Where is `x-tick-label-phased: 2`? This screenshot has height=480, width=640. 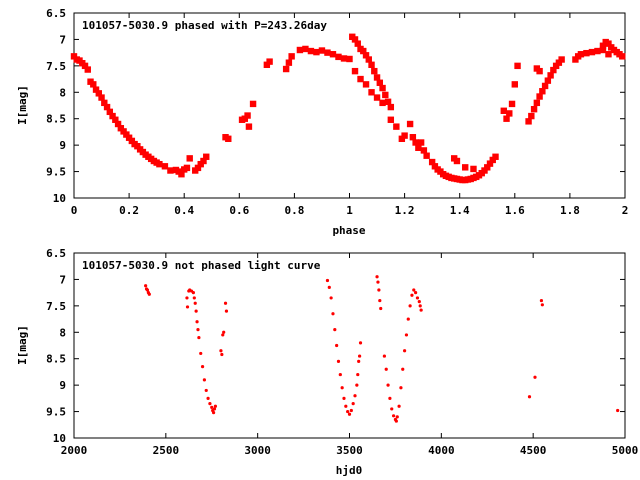
x-tick-label-phased: 2 is located at coordinates (625, 210).